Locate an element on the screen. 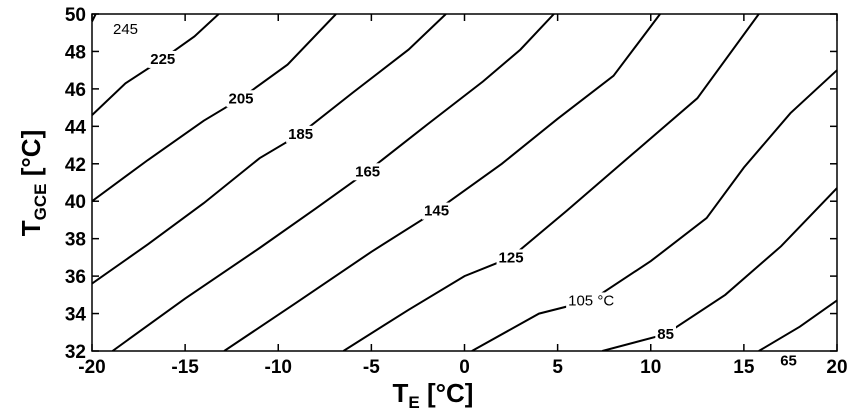  x-tick-label: -10 is located at coordinates (278, 367).